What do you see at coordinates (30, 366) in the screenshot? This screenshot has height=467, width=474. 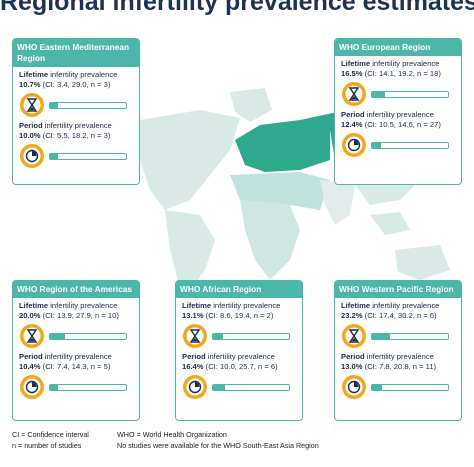 I see `value-label: 10.4%` at bounding box center [30, 366].